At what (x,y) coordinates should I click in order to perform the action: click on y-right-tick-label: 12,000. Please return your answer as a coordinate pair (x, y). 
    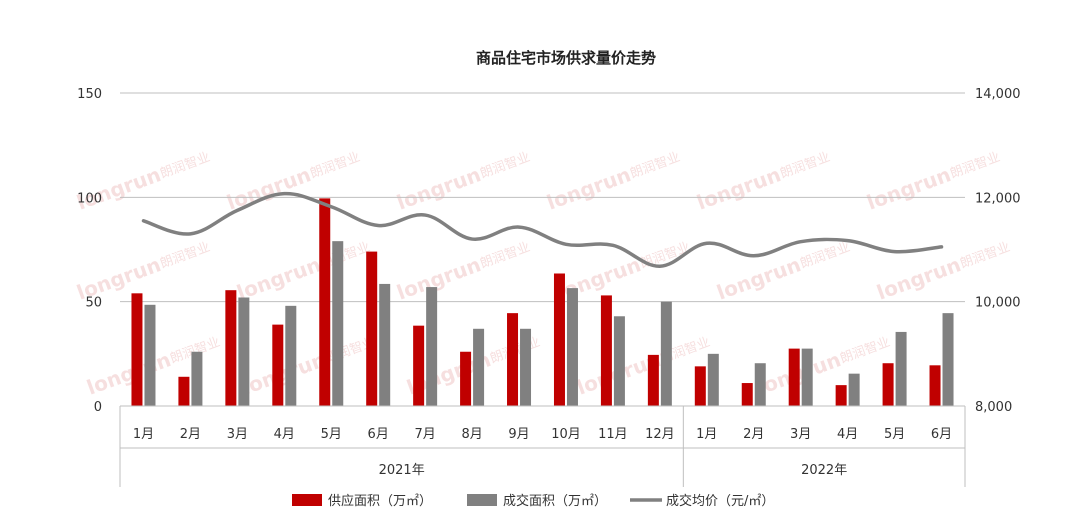
    Looking at the image, I should click on (998, 198).